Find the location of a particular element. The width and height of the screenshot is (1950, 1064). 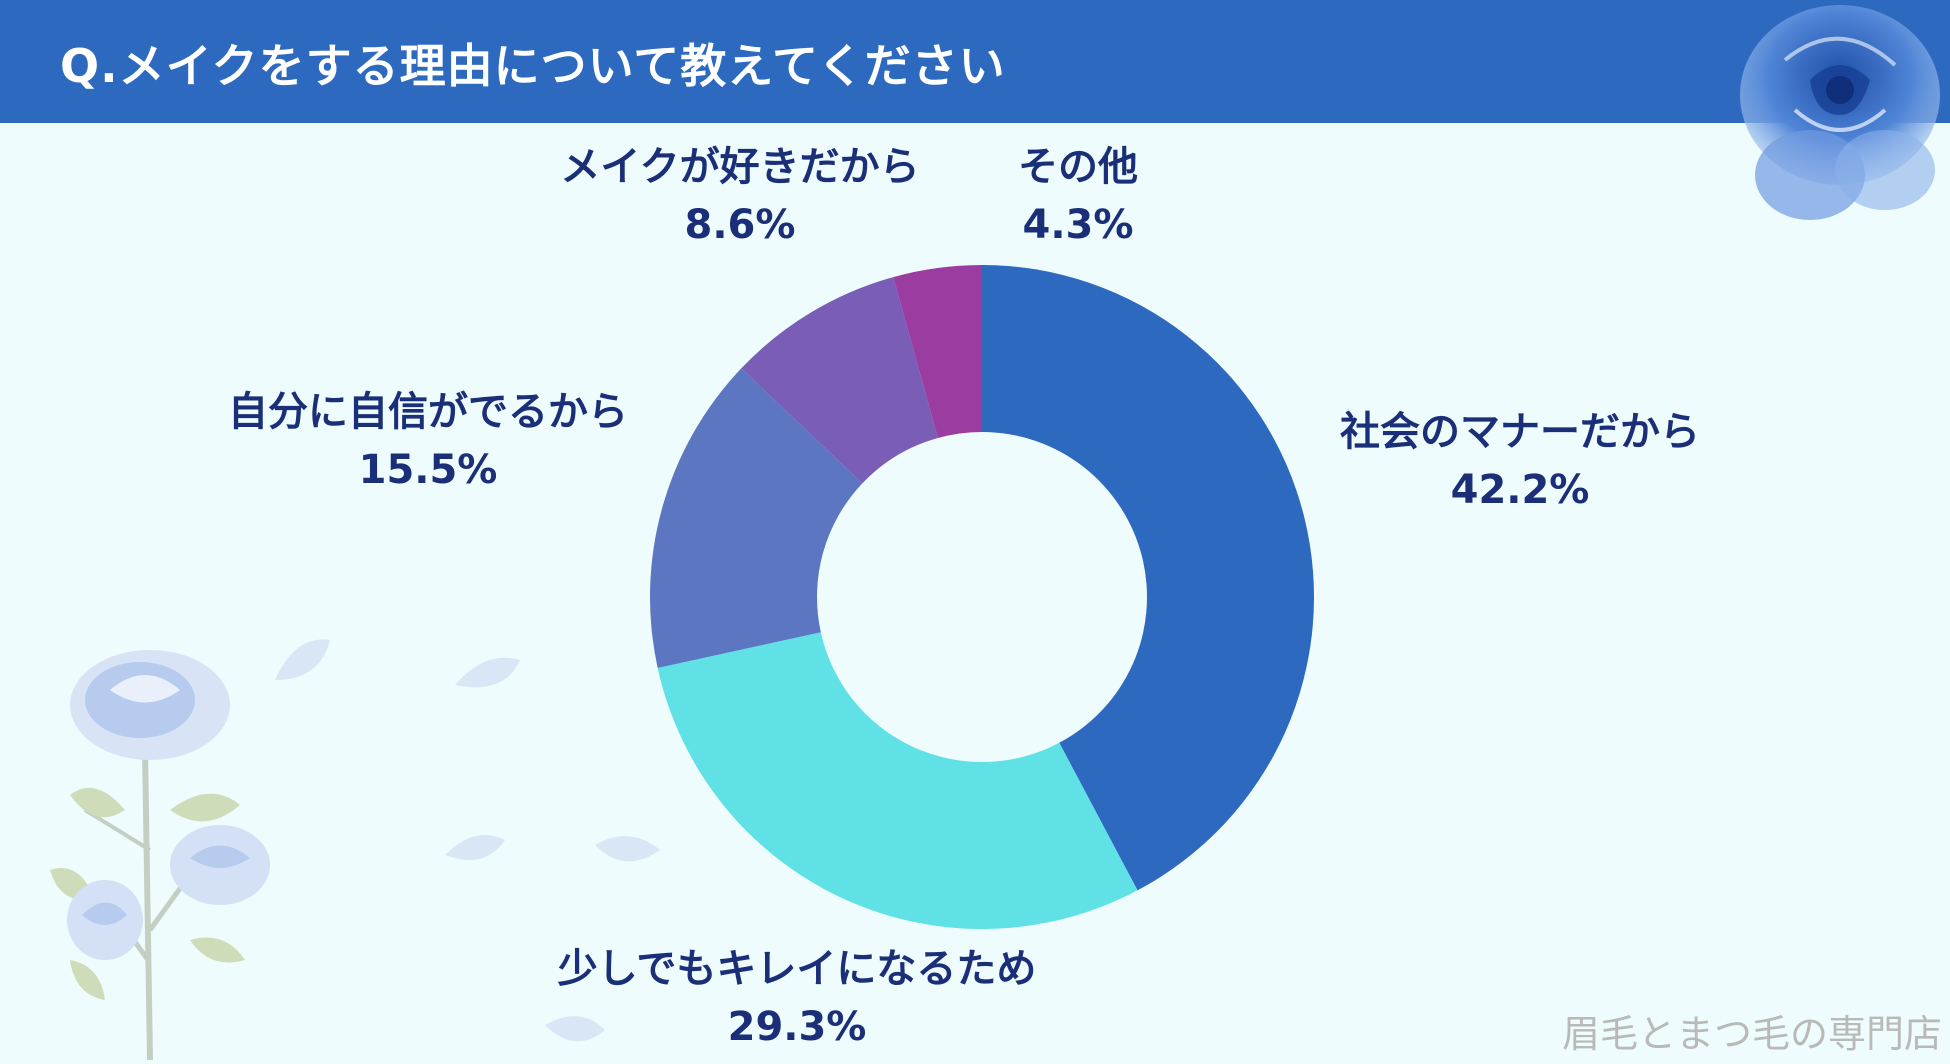

slice-label-other: その他 4.3% is located at coordinates (1078, 196).